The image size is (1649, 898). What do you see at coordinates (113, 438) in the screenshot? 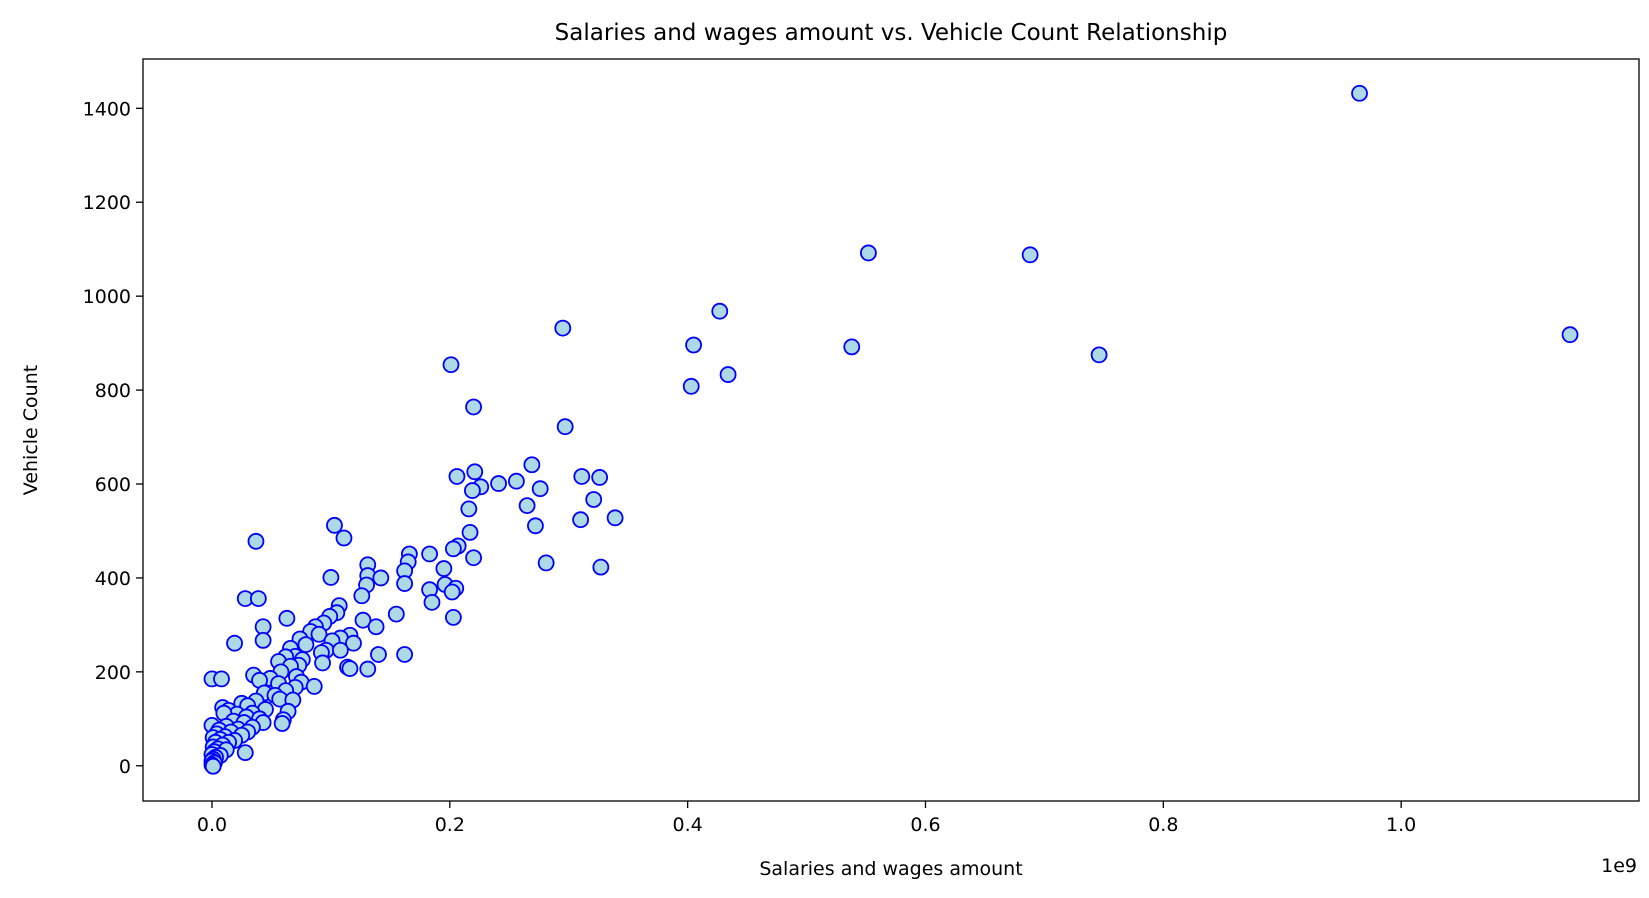
I see `y-axis-ticks: 0 200 400 600 800 1000 1200 1400` at bounding box center [113, 438].